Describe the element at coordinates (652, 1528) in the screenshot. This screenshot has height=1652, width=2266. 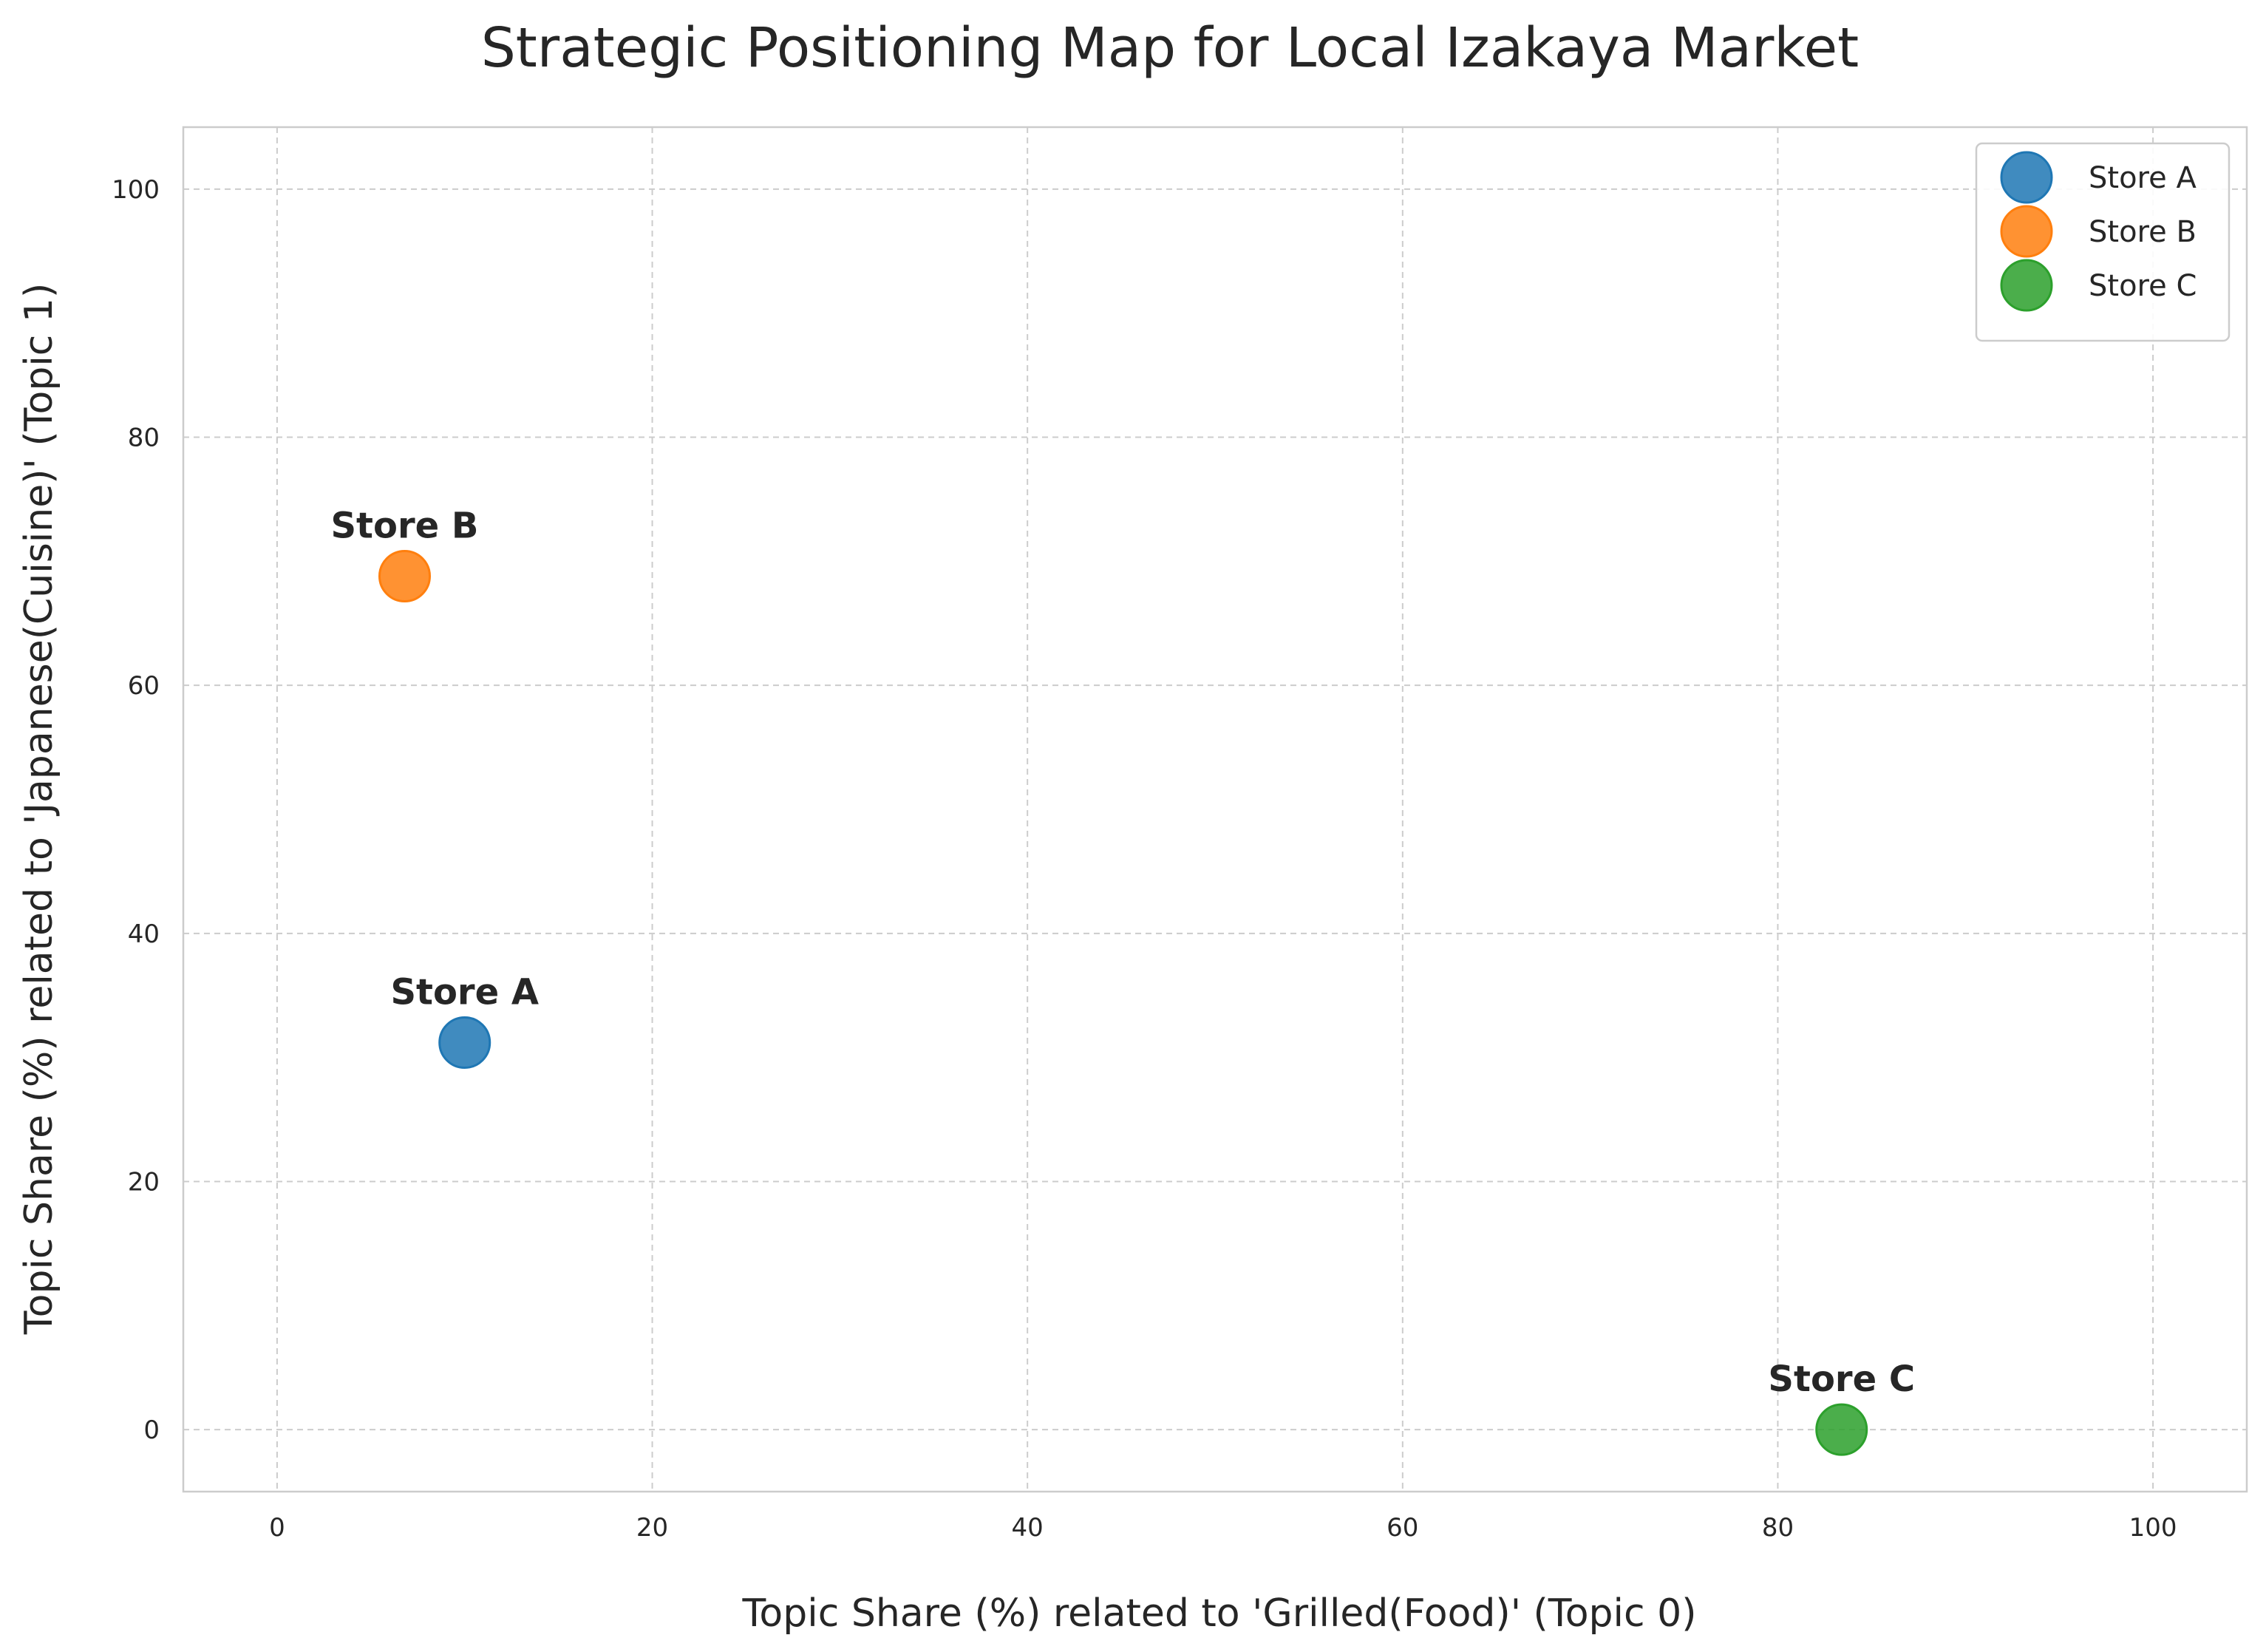
I see `x-tick-label: 20` at that location.